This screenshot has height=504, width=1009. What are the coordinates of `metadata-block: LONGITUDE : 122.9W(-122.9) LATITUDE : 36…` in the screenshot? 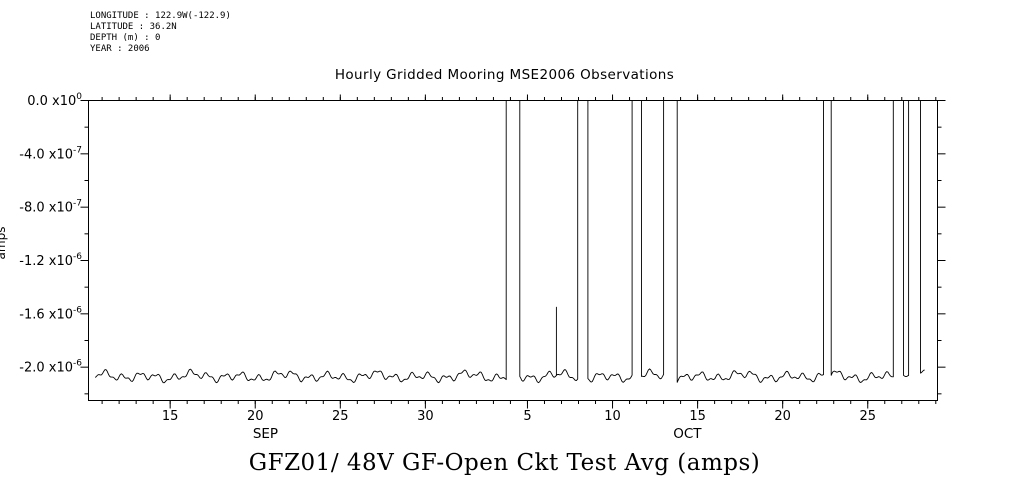 It's located at (160, 33).